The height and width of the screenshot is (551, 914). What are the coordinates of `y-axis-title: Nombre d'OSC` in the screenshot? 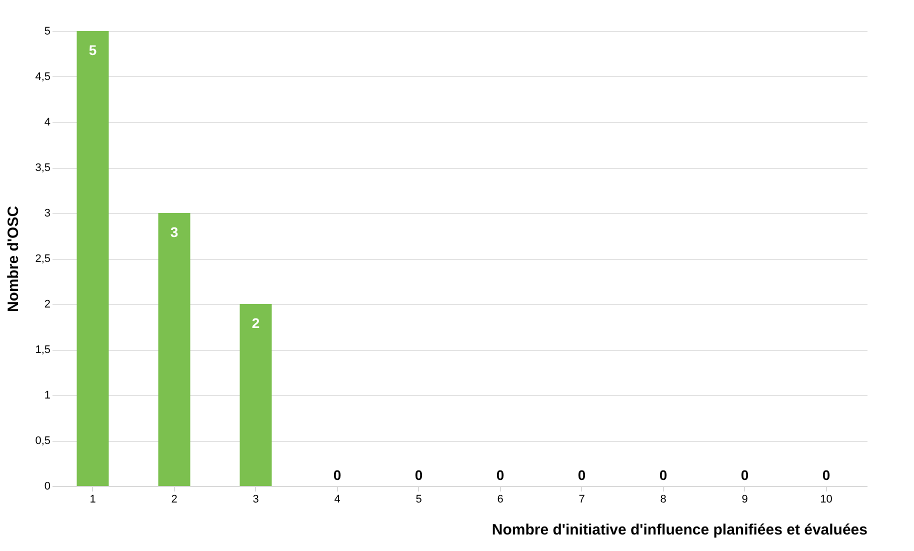 It's located at (13, 259).